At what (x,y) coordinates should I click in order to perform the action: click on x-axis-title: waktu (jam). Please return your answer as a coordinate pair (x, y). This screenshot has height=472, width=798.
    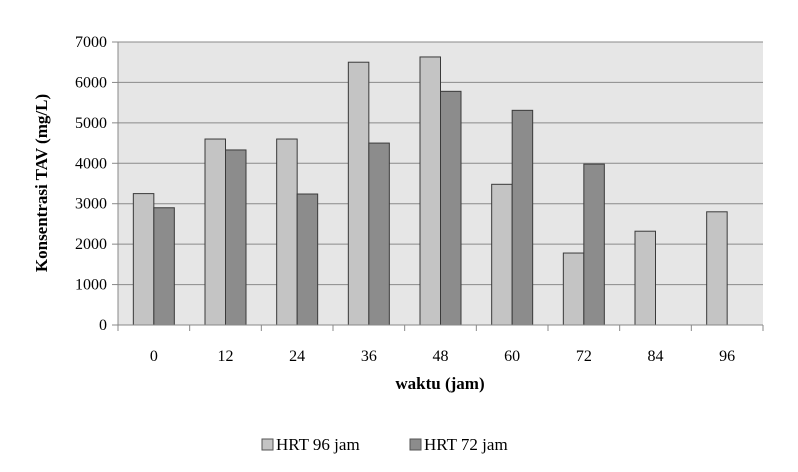
    Looking at the image, I should click on (439, 383).